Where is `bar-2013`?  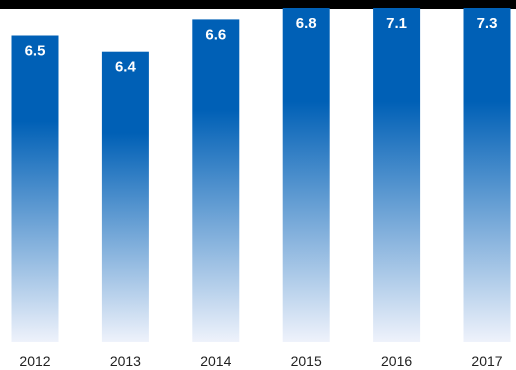
bar-2013 is located at coordinates (125, 196).